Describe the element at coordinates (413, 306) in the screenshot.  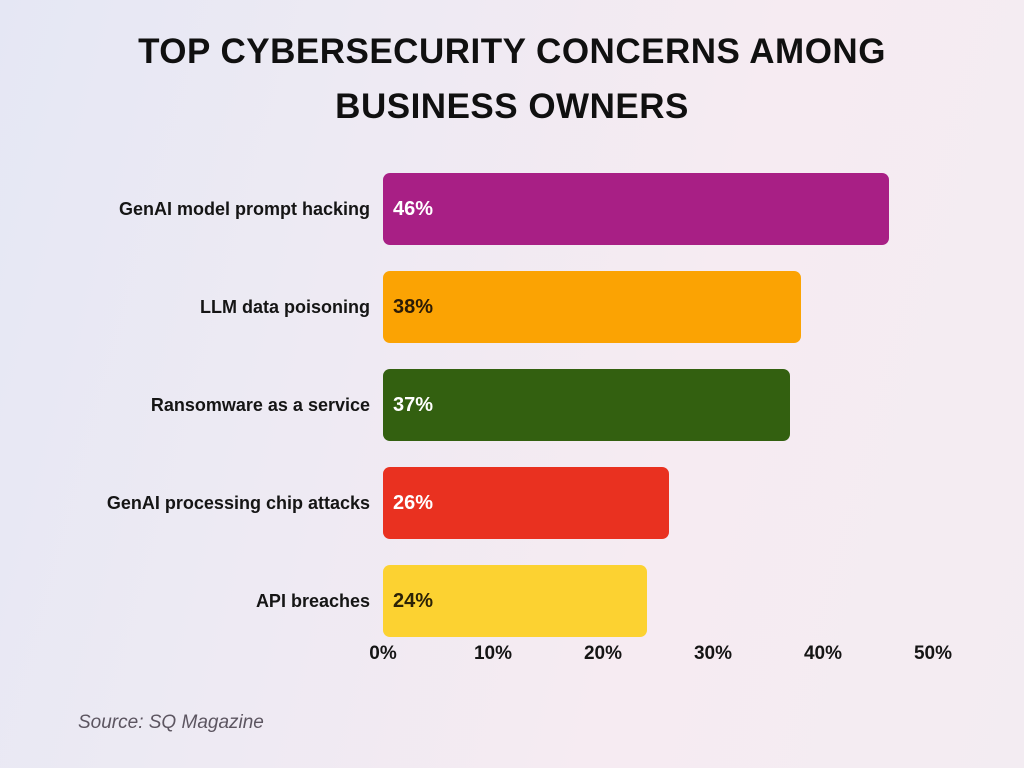
I see `bar-value-label: 38%` at that location.